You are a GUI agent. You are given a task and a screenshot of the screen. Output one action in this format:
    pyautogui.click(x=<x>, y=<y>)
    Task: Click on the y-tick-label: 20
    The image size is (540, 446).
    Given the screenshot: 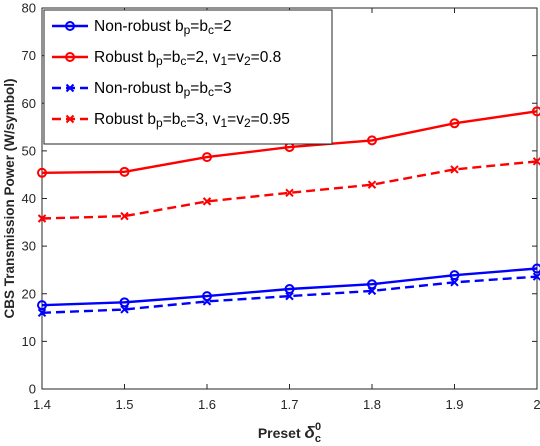 What is the action you would take?
    pyautogui.click(x=29, y=293)
    